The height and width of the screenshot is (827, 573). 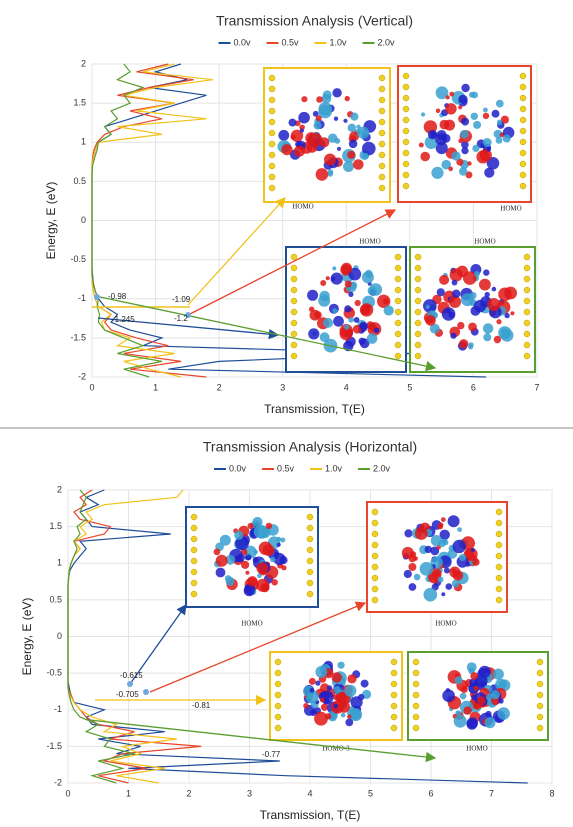 I want to click on panel-label: HOMO-3, so click(x=336, y=749).